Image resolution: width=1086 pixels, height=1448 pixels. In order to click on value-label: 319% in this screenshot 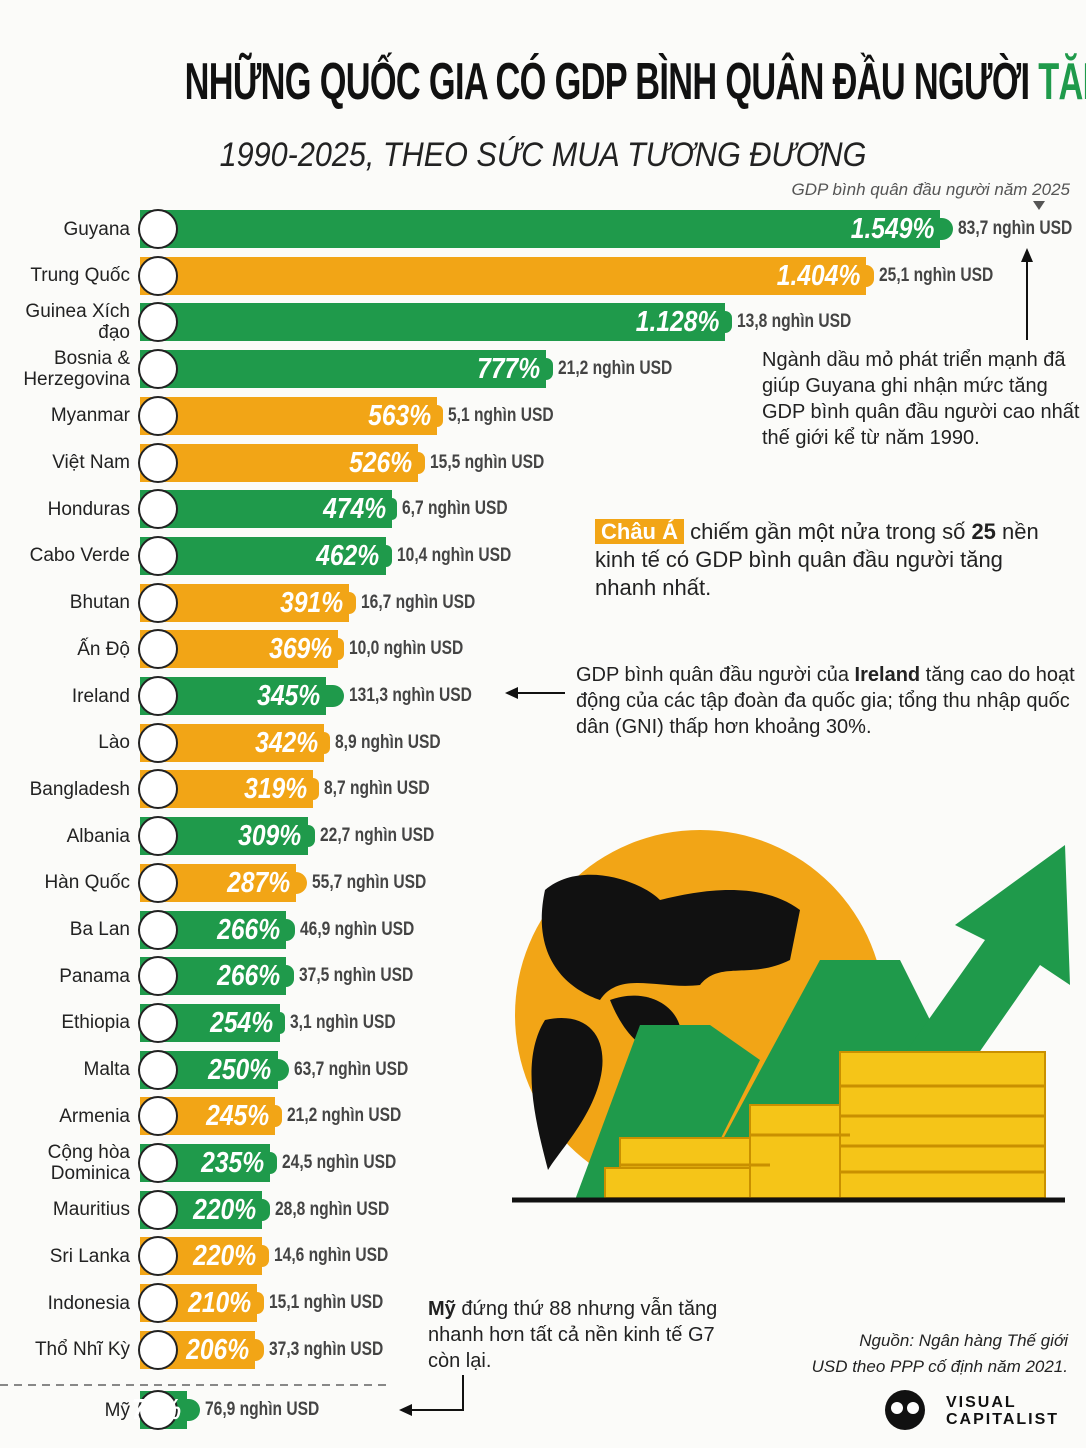, I will do `click(275, 789)`.